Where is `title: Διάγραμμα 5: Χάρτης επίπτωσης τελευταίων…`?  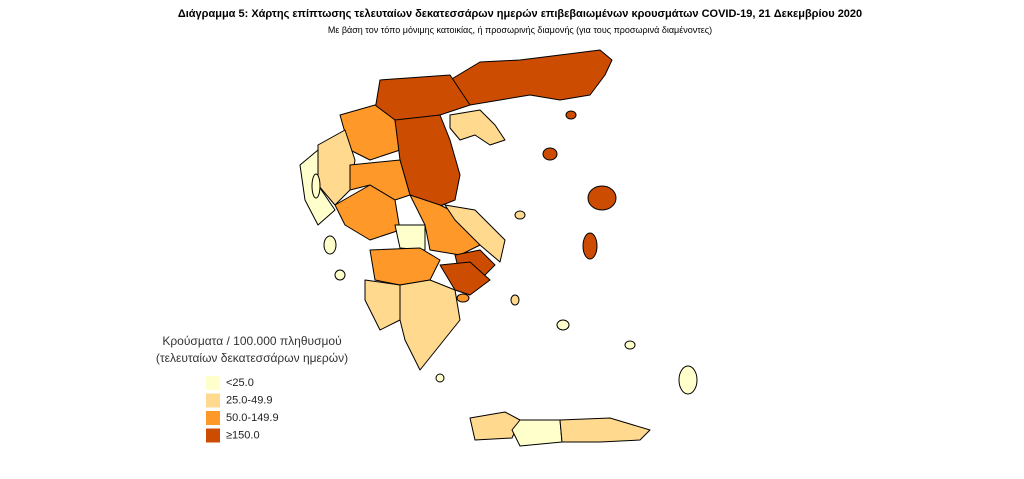 title: Διάγραμμα 5: Χάρτης επίπτωσης τελευταίων… is located at coordinates (520, 14).